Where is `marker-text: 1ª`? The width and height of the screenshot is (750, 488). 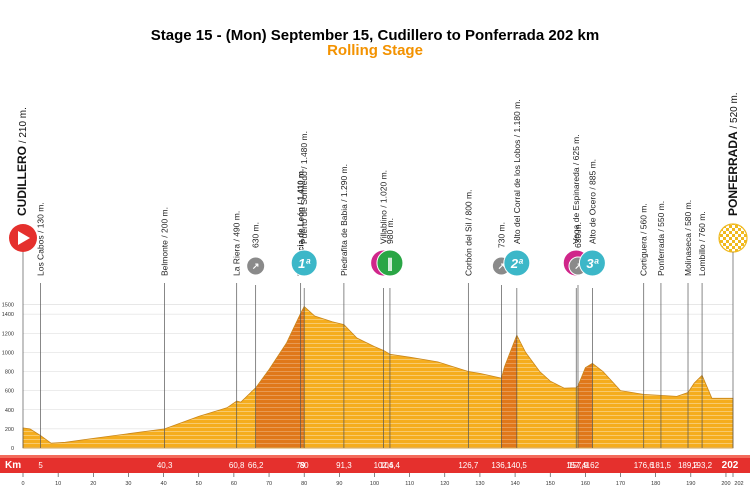
marker-text: 1ª is located at coordinates (304, 263).